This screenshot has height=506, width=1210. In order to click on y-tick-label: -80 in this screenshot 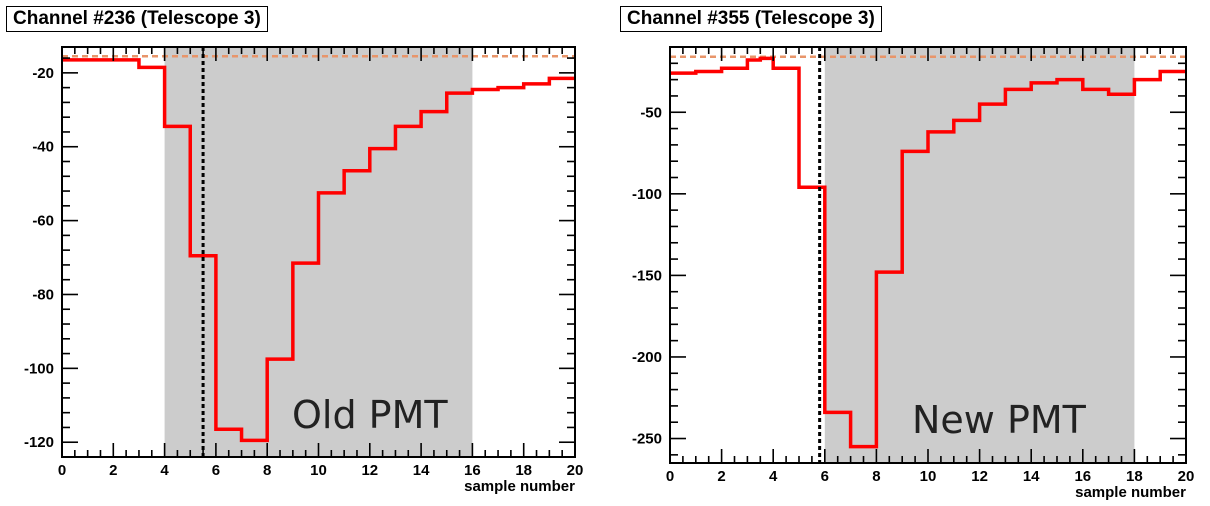, I will do `click(43, 294)`.